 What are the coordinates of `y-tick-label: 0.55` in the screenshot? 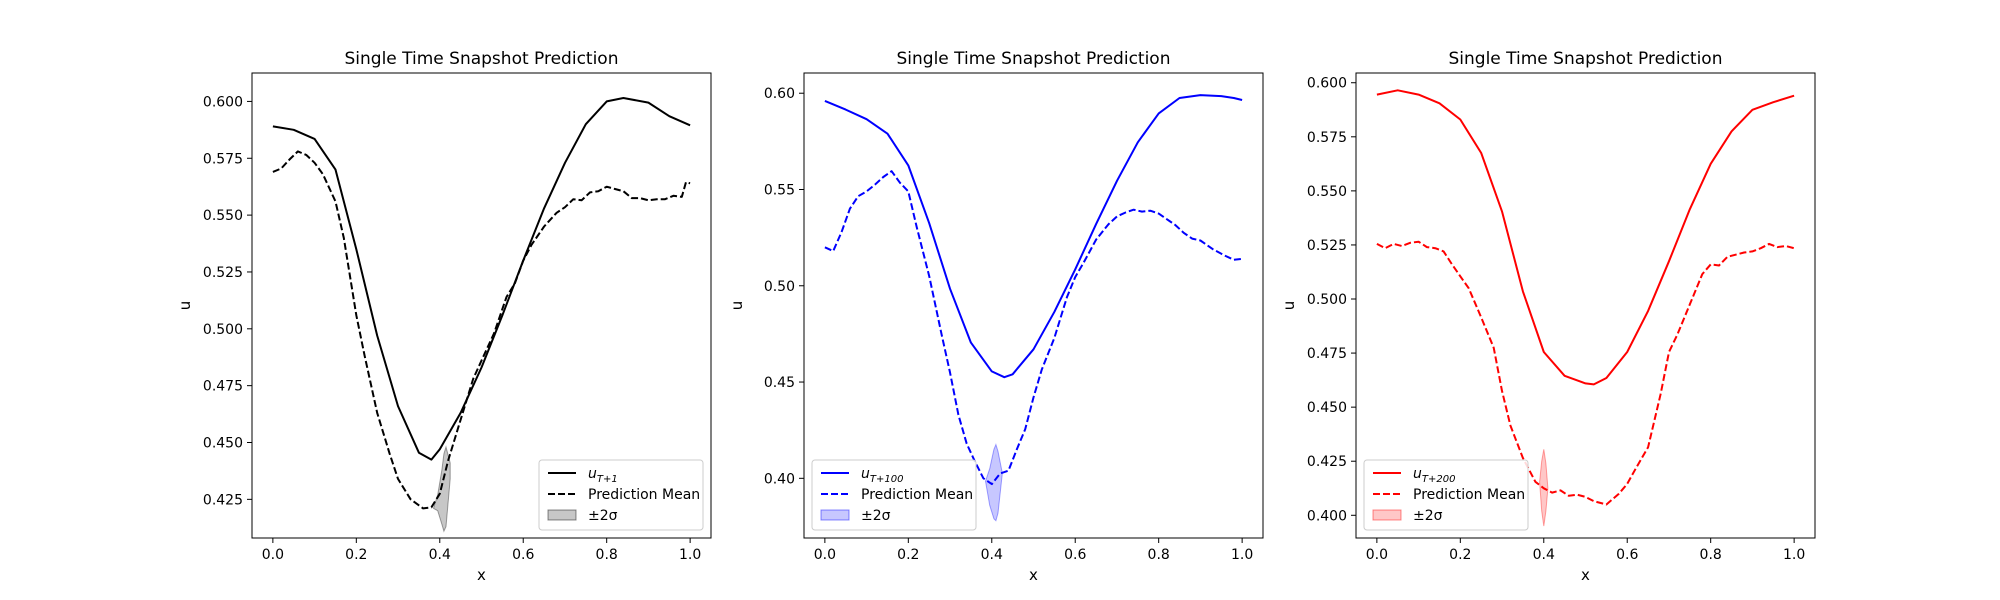 It's located at (779, 190).